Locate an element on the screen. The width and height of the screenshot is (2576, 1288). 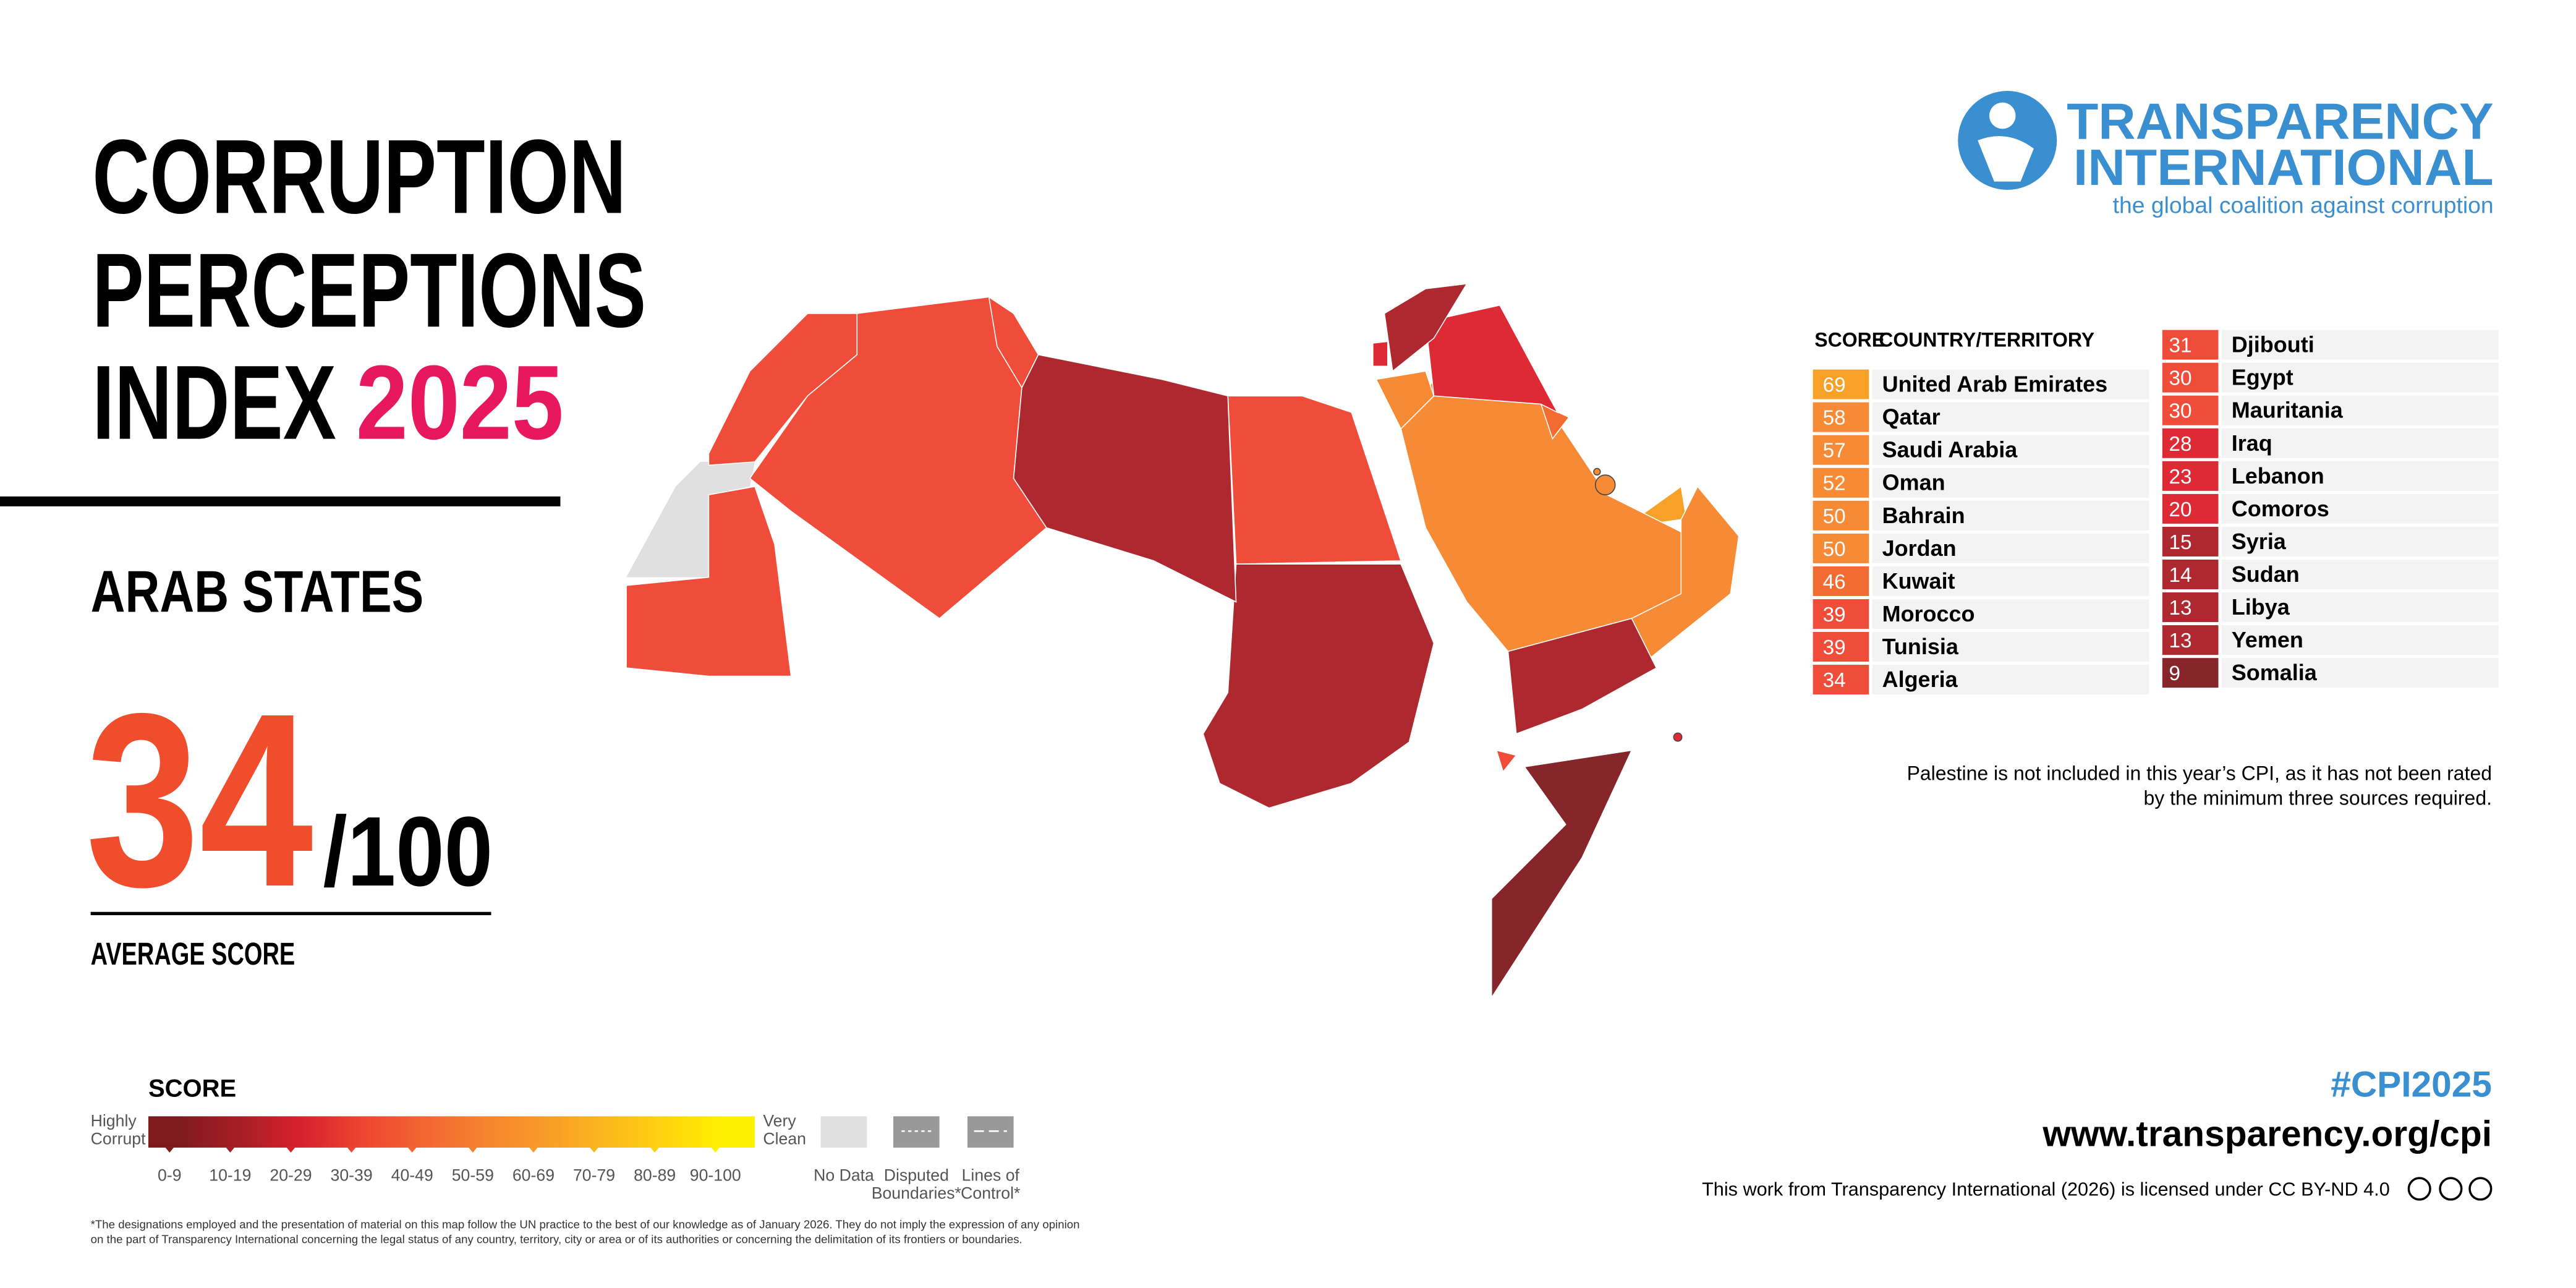
country: Morocco is located at coordinates (1928, 613).